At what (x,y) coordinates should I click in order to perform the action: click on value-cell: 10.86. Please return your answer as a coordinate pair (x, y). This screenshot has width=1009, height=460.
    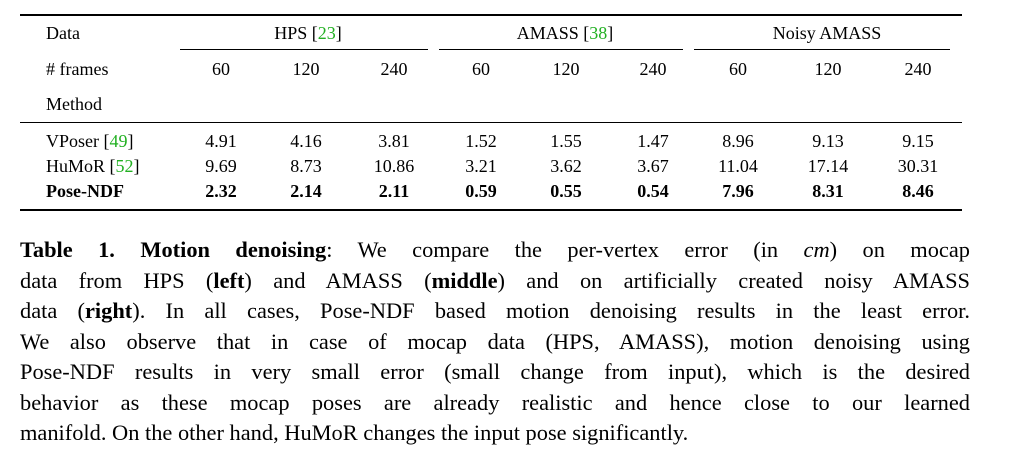
    Looking at the image, I should click on (394, 166).